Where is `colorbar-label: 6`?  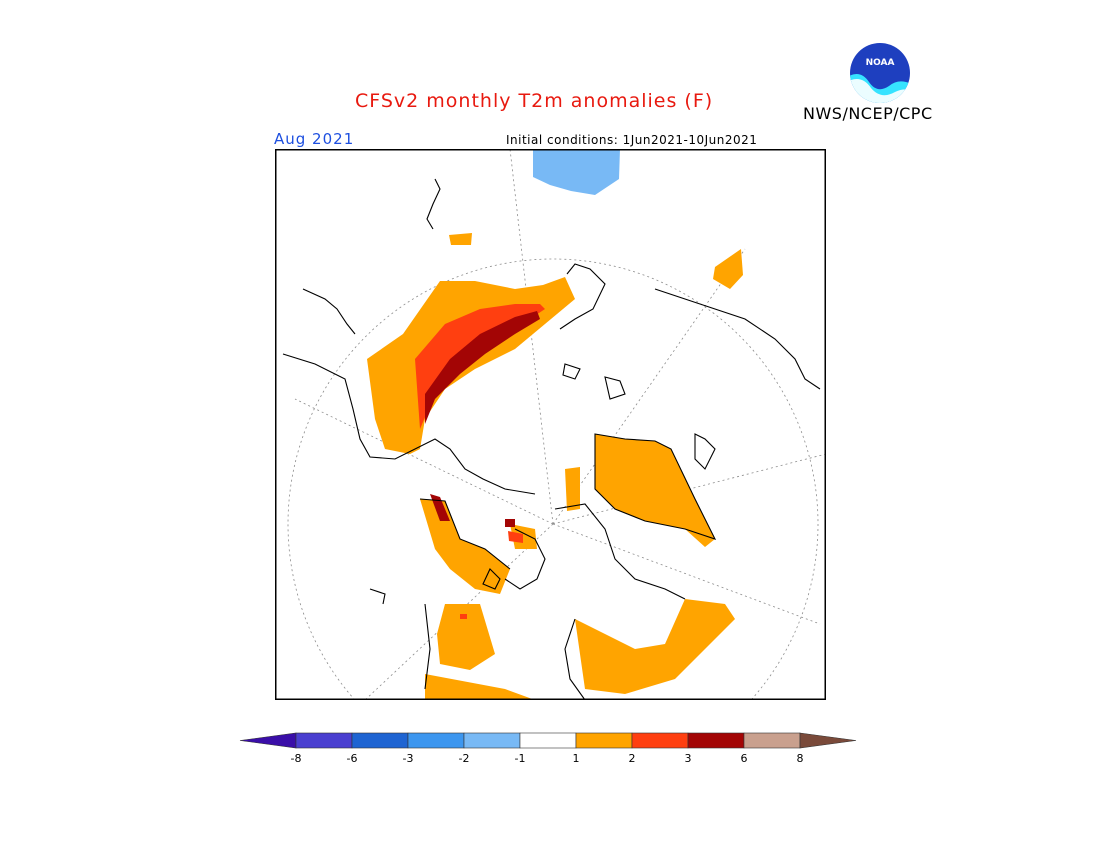 colorbar-label: 6 is located at coordinates (744, 758).